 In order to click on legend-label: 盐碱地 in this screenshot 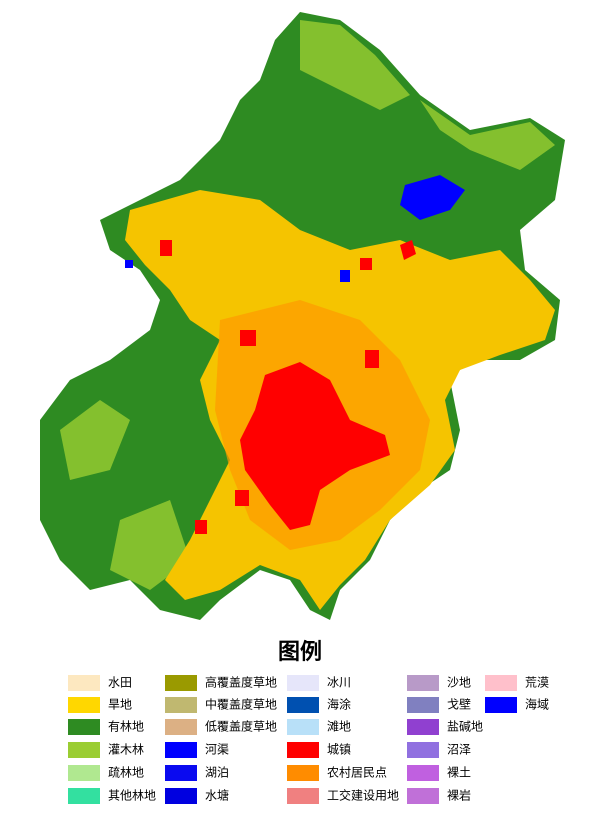, I will do `click(465, 727)`.